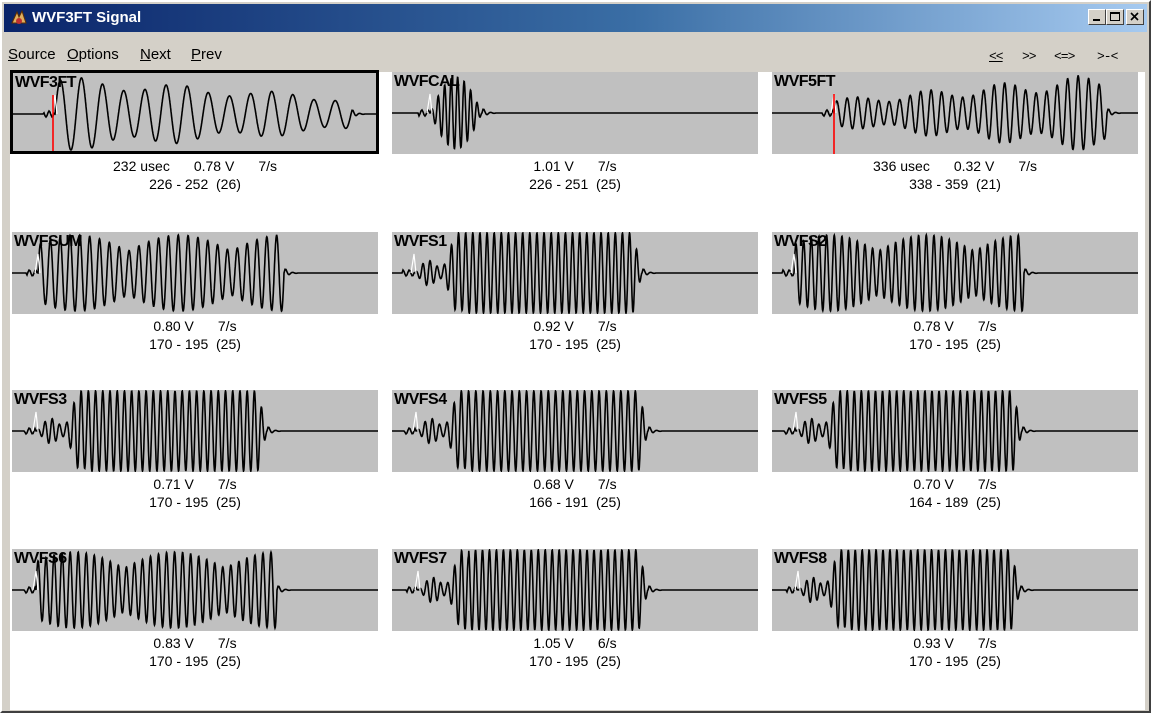 Image resolution: width=1151 pixels, height=713 pixels. I want to click on signal-panel: WVFS4 0.68 V 7/s 166 - 191 (25), so click(575, 465).